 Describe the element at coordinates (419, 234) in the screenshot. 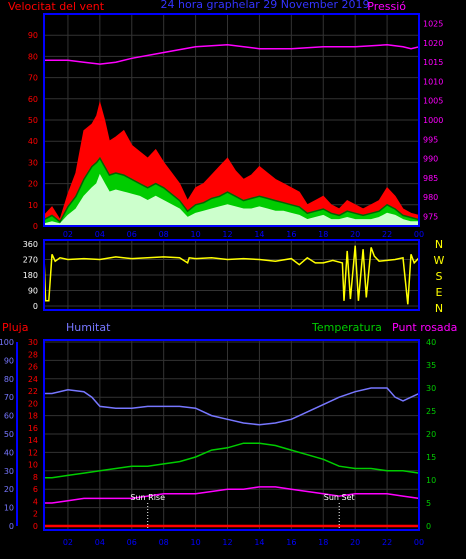

I see `wind-x-tick-label: 00` at that location.